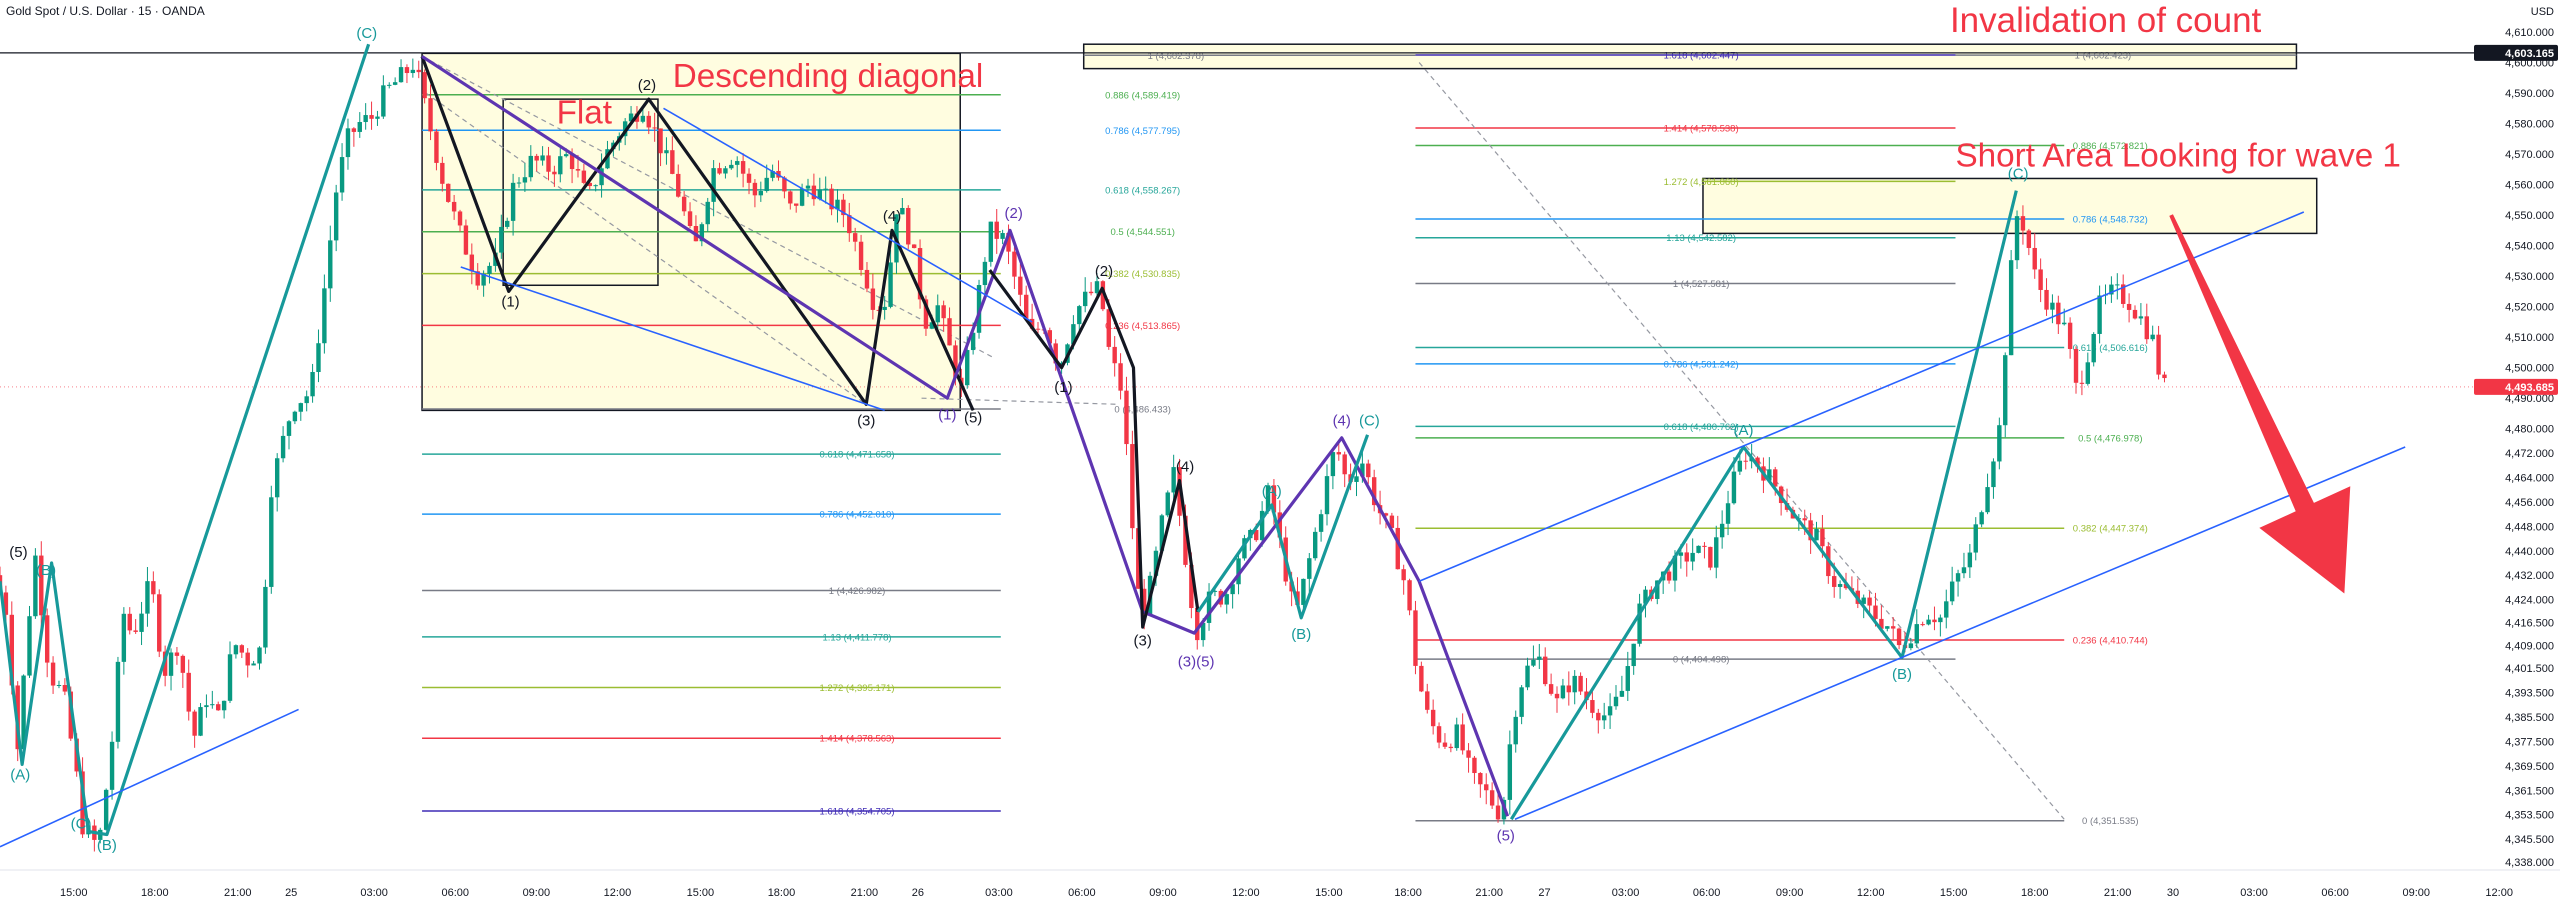 The image size is (2560, 913). Describe the element at coordinates (1142, 95) in the screenshot. I see `fib-level-label: 0.886 (4,589.419)` at that location.